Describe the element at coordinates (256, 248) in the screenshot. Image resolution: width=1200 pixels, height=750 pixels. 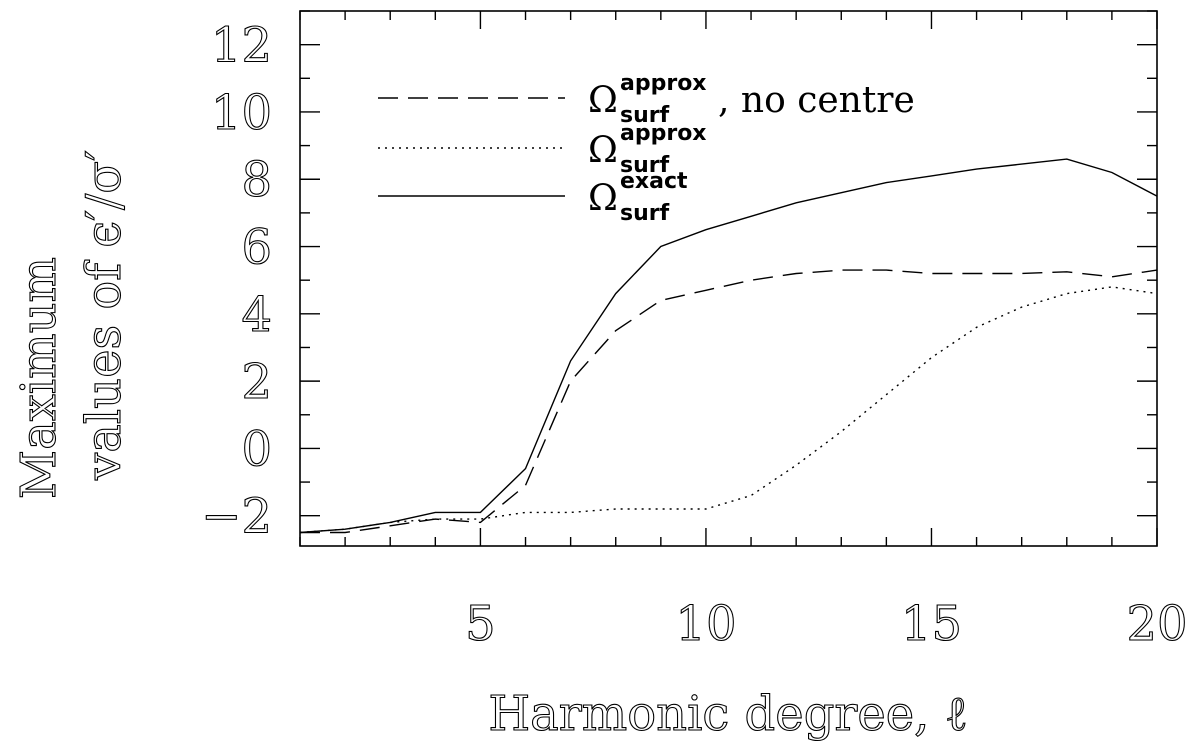
I see `y-tick-label: 6` at that location.